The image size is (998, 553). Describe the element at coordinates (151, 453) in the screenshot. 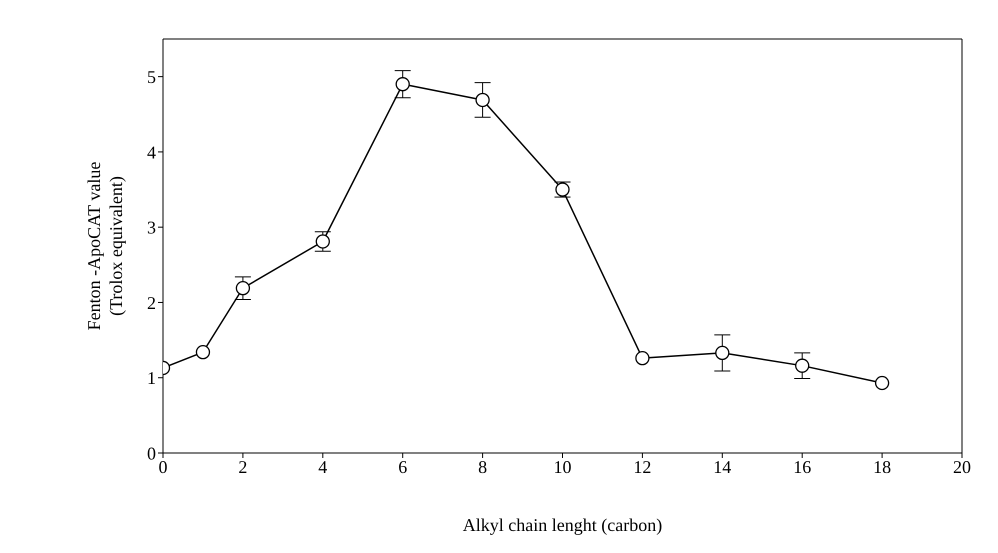

I see `y-tick-label: 0` at that location.